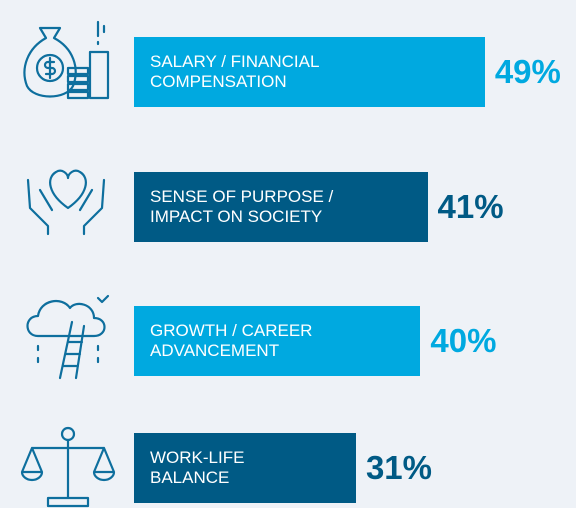 The height and width of the screenshot is (508, 576). Describe the element at coordinates (242, 206) in the screenshot. I see `category-label: SENSE OF PURPOSE / IMPACT ON SOCIETY` at that location.